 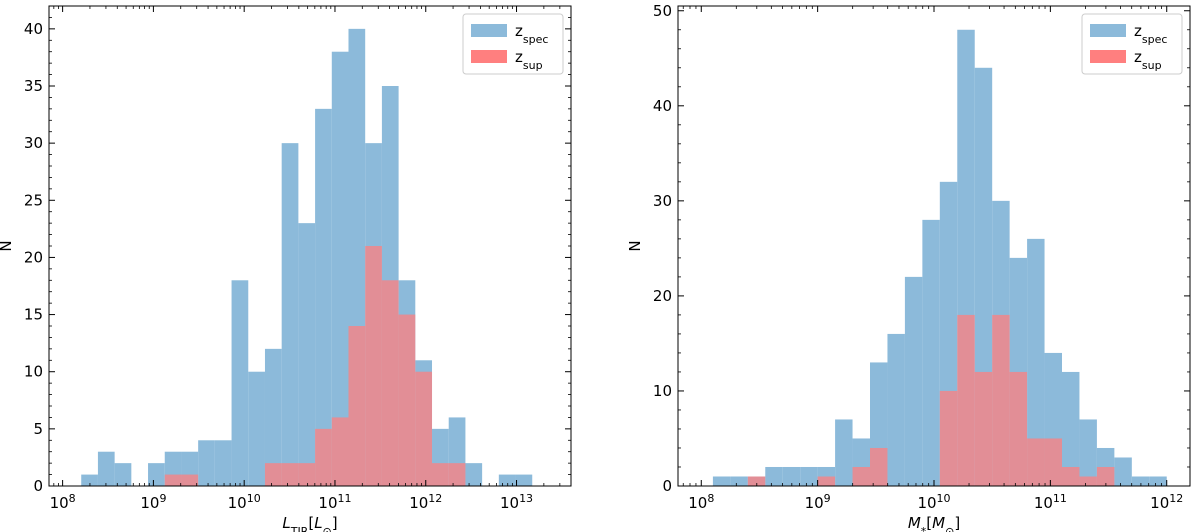 I want to click on y-tick-label: 15, so click(x=33, y=315).